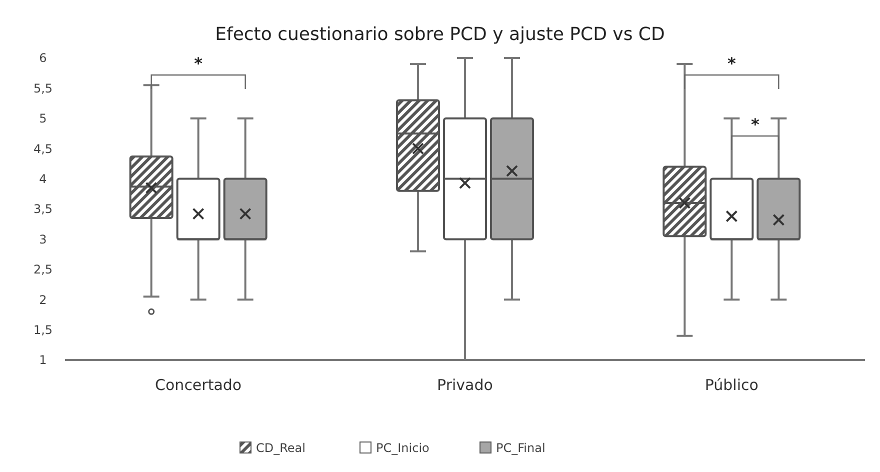  Describe the element at coordinates (43, 88) in the screenshot. I see `y-tick-label: 5,5` at that location.